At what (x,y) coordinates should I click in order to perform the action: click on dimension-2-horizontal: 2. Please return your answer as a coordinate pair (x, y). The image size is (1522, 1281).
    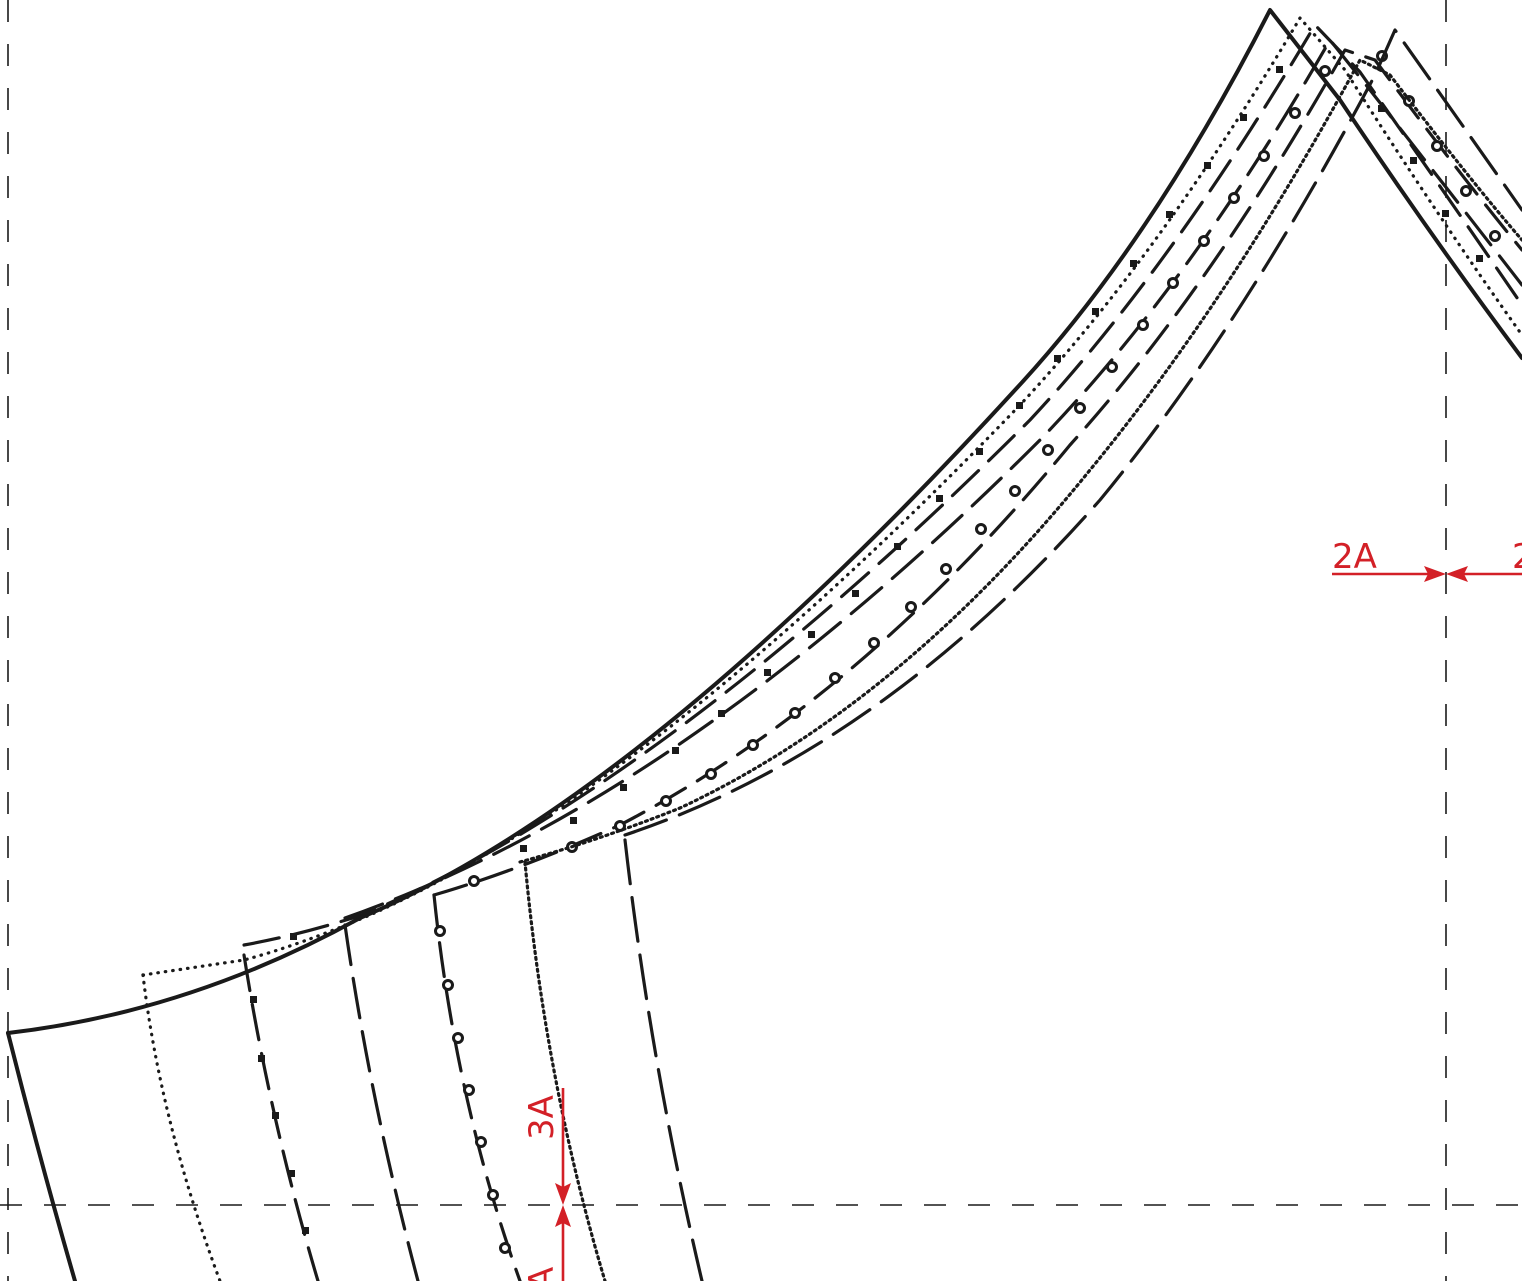
    Looking at the image, I should click on (1484, 559).